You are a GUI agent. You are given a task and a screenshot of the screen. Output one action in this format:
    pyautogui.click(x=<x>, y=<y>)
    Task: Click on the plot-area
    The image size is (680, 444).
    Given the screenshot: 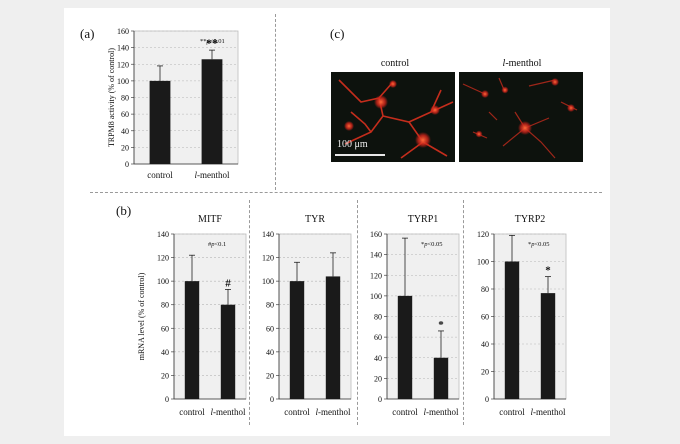 What is the action you would take?
    pyautogui.click(x=315, y=316)
    